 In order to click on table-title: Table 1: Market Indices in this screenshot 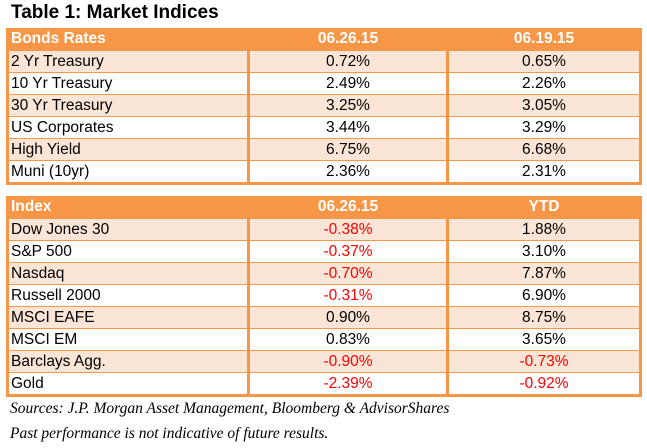, I will do `click(115, 12)`.